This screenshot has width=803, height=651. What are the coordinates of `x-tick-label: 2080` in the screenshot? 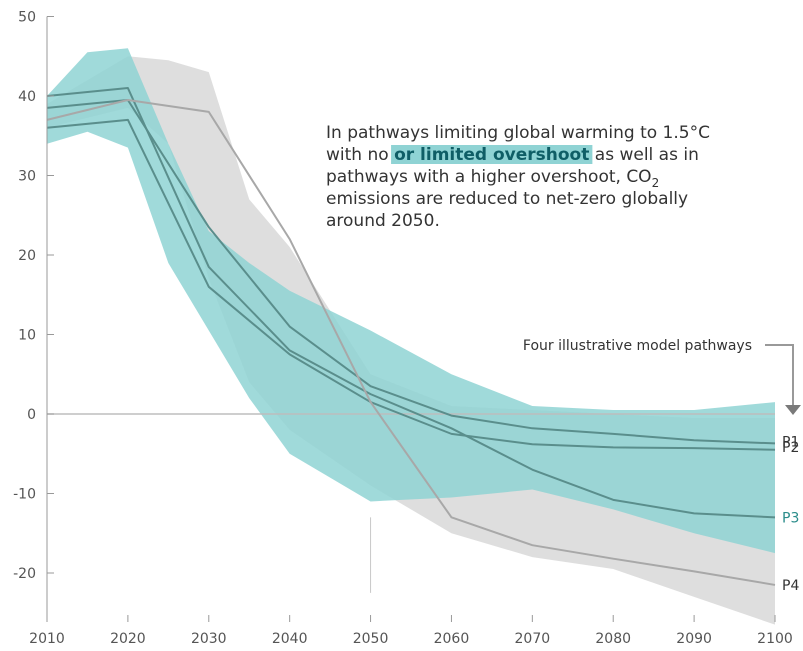 It's located at (613, 639).